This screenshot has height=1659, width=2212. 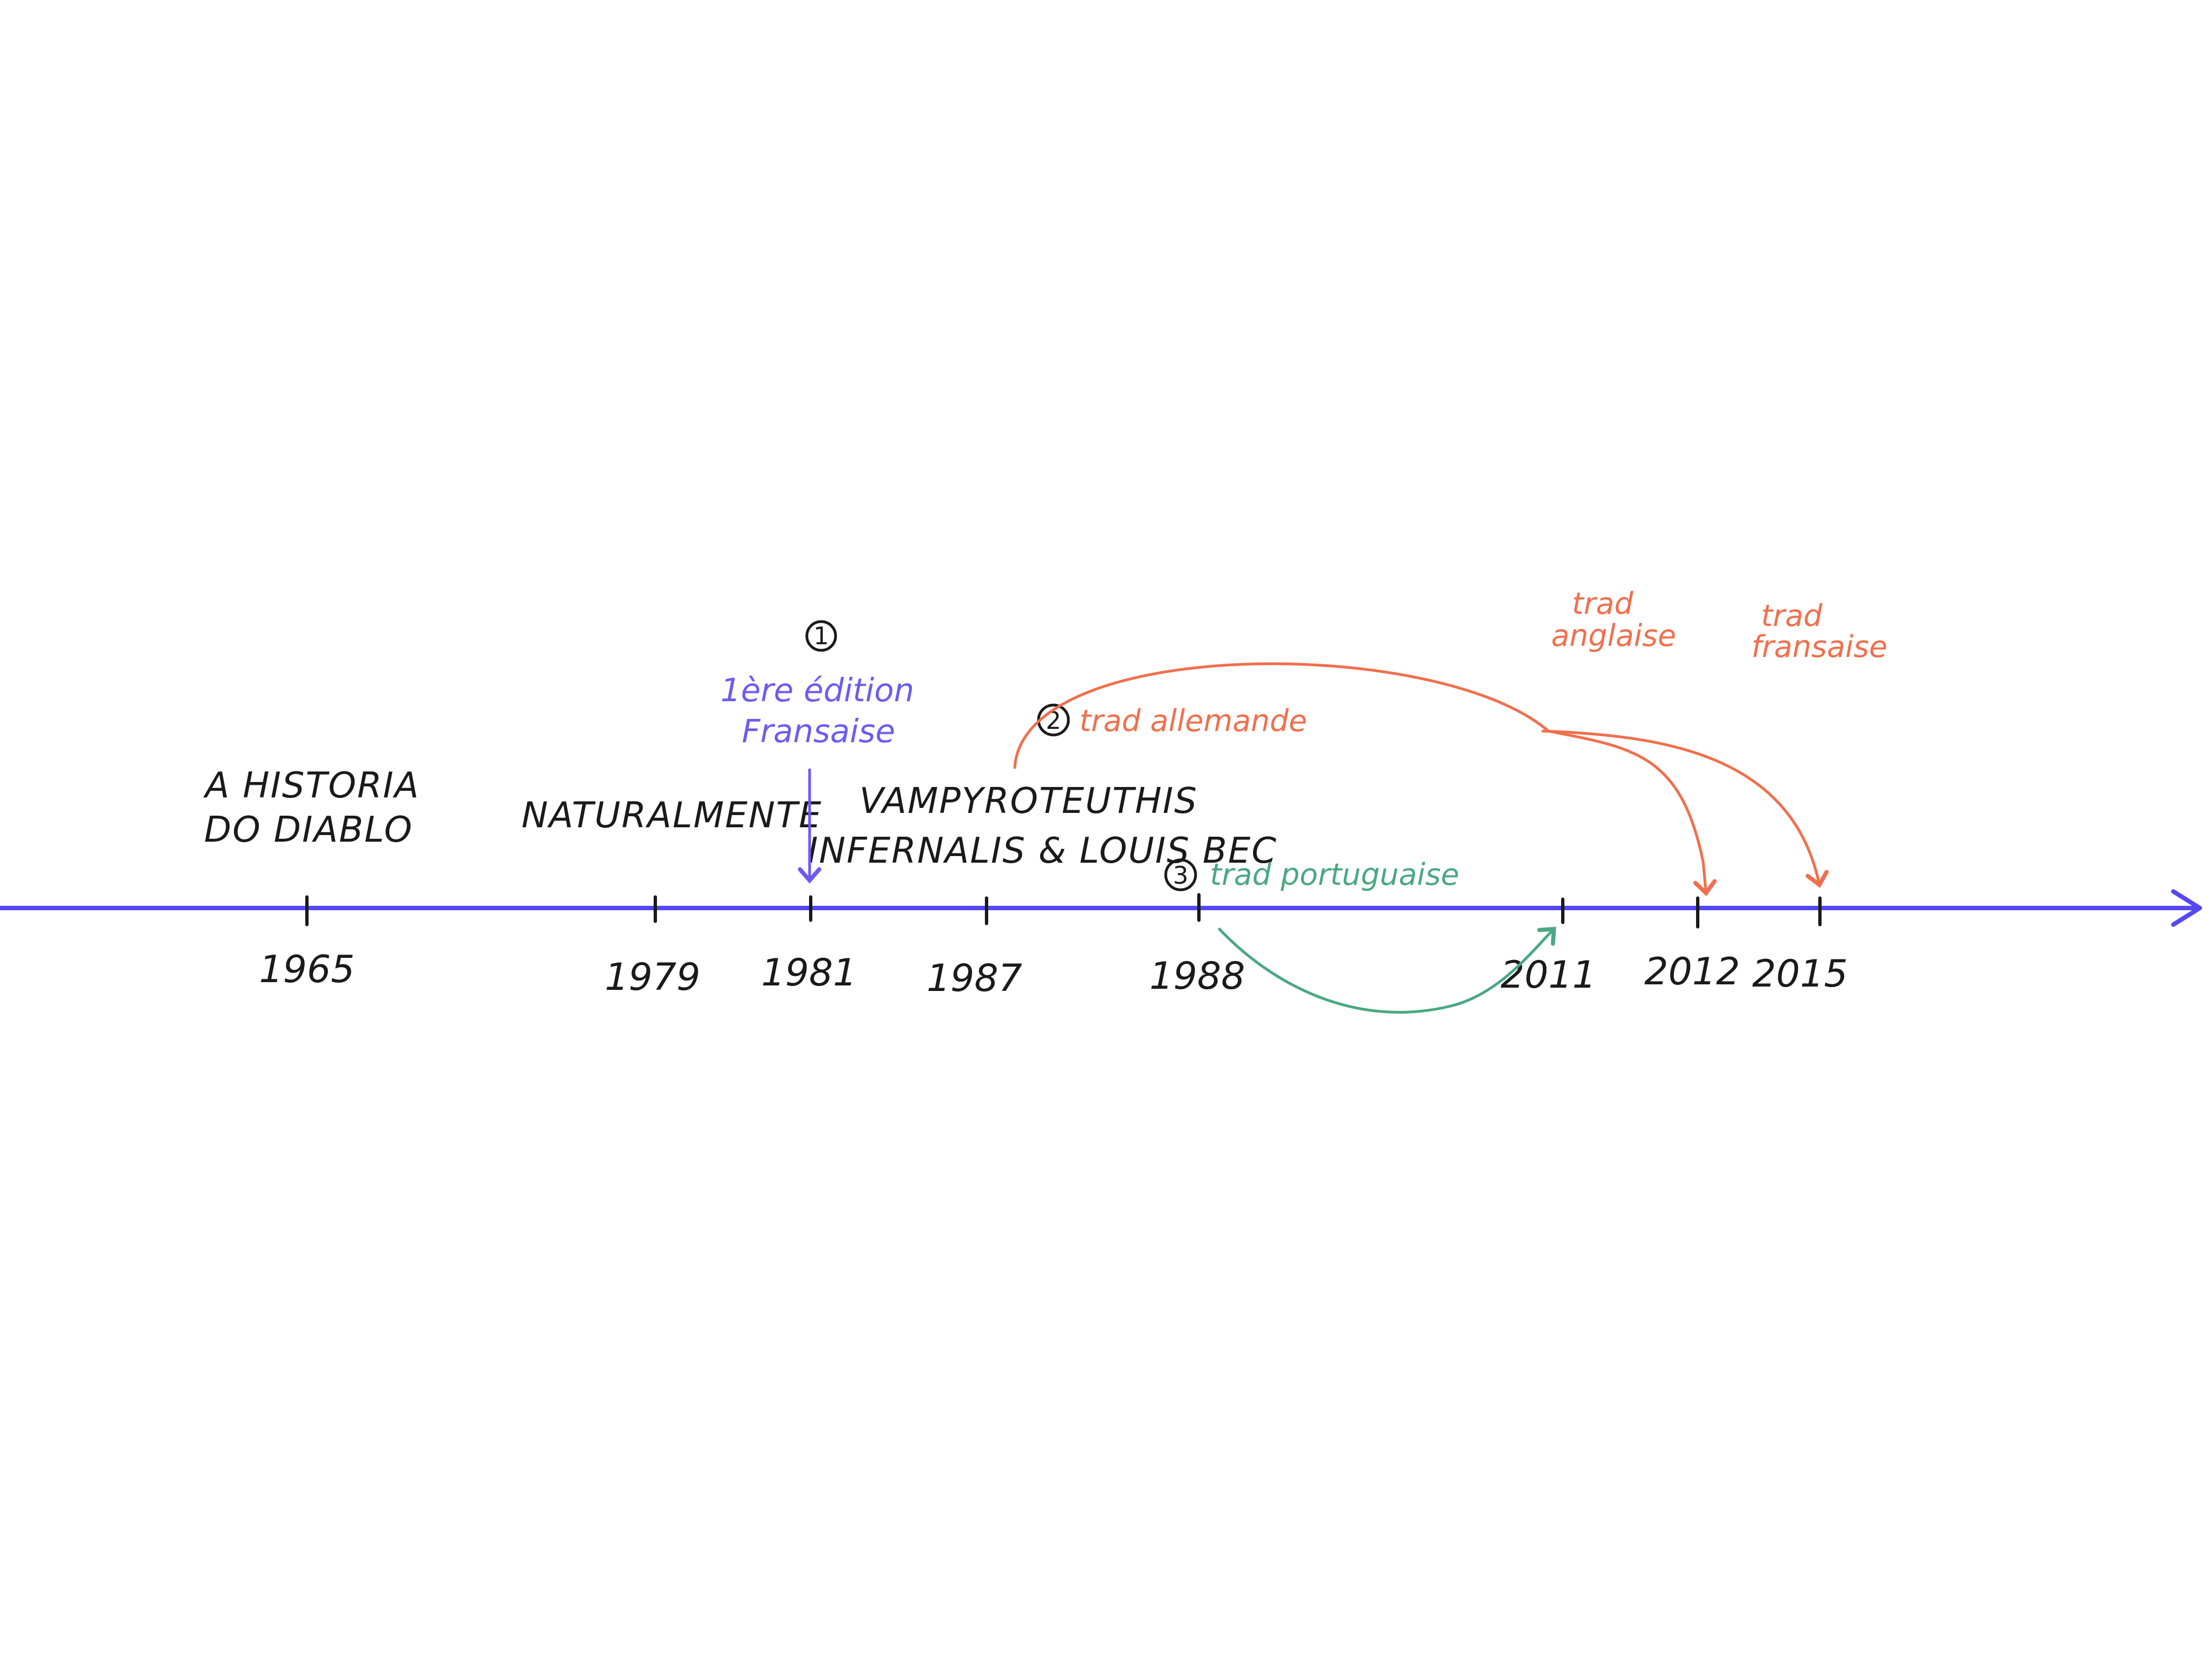 I want to click on axis-arrowhead-icon, so click(x=2187, y=908).